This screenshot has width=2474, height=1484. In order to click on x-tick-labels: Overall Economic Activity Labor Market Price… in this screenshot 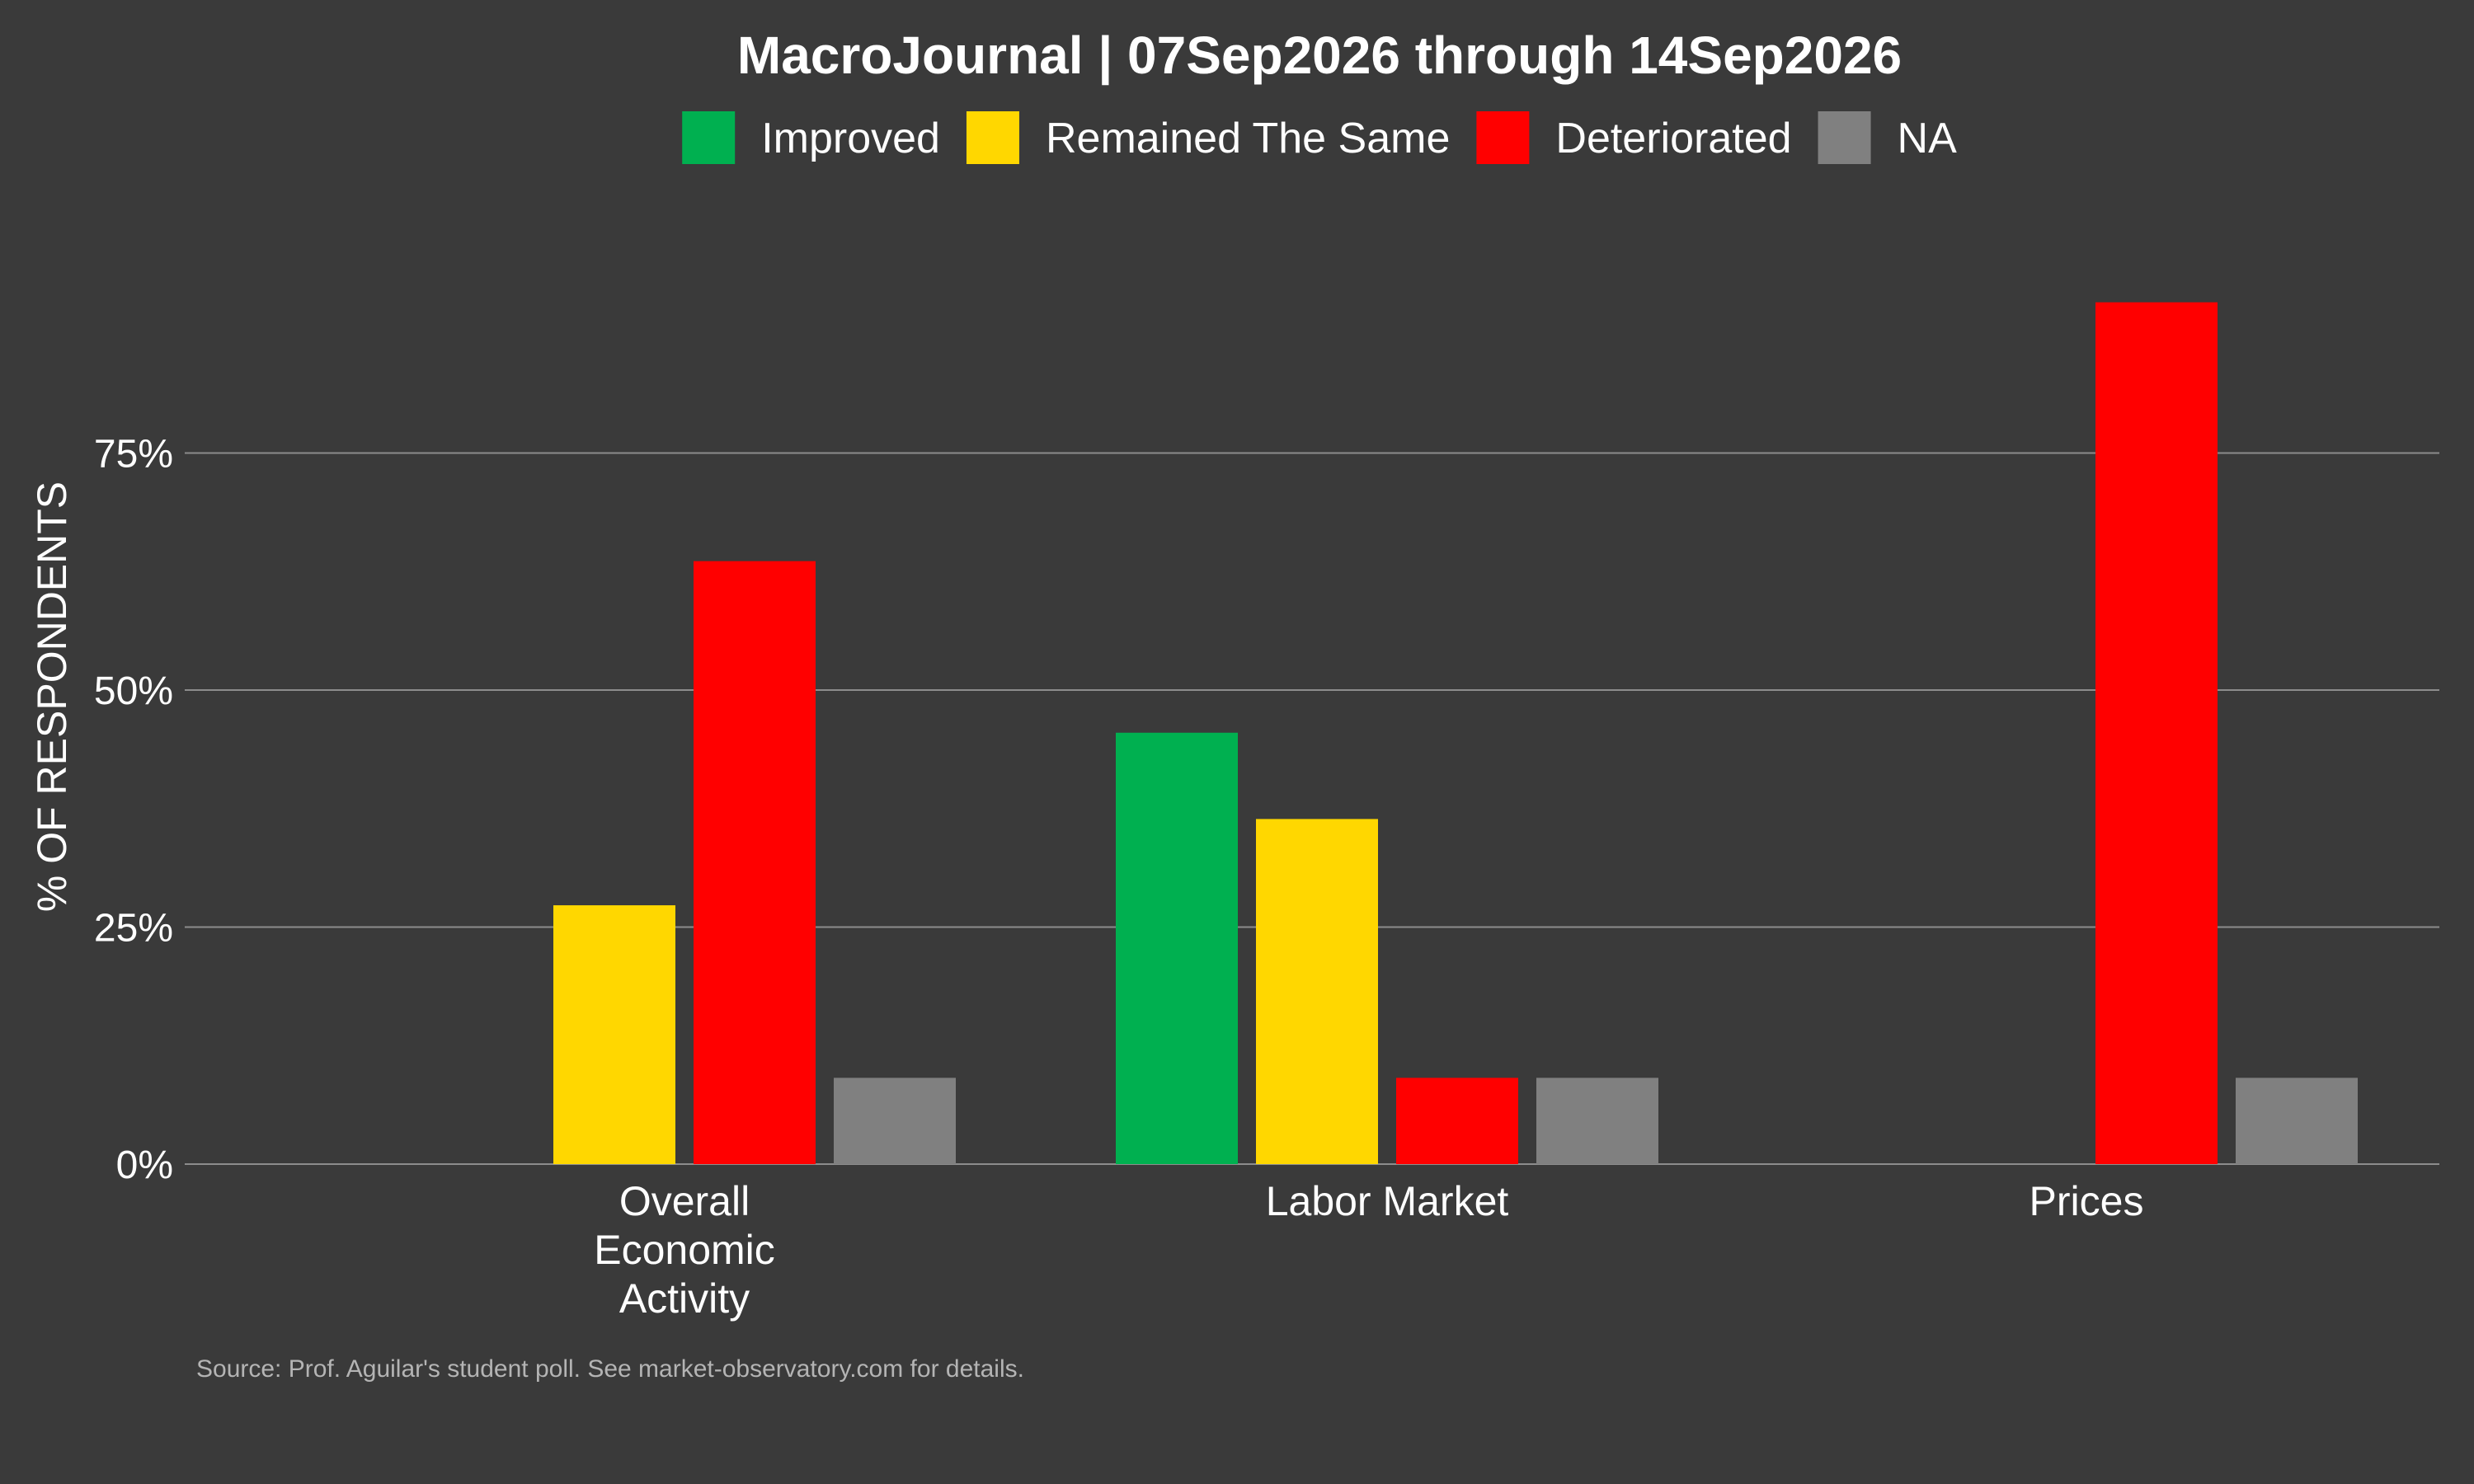, I will do `click(1368, 1250)`.